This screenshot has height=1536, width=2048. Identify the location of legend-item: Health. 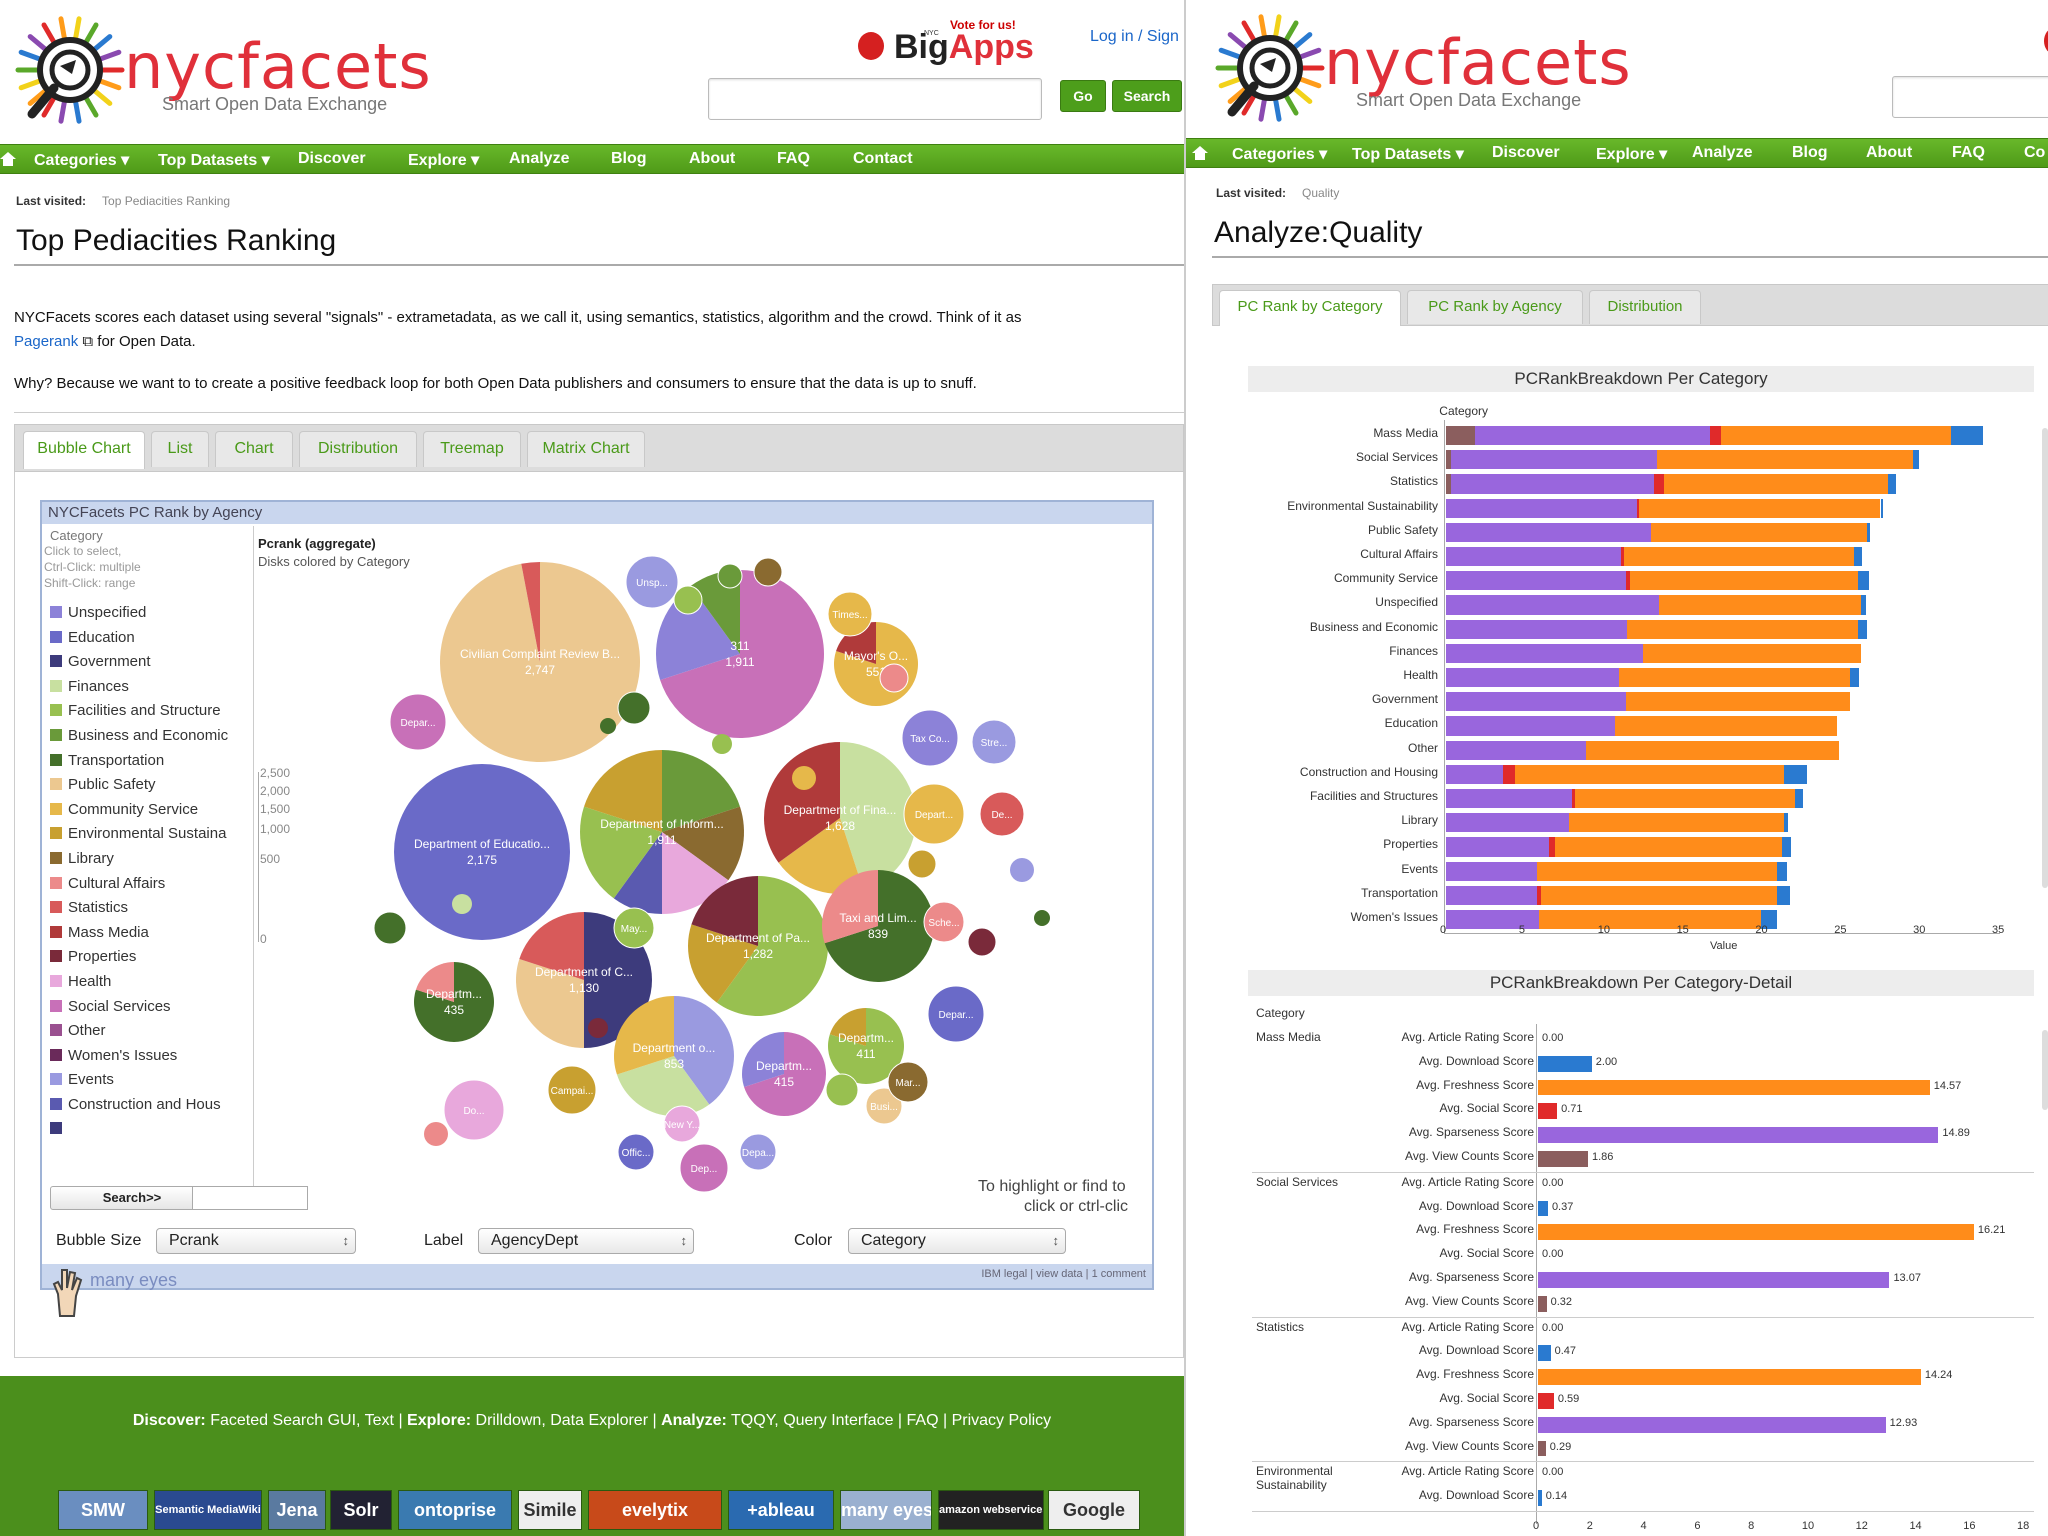
(80, 983).